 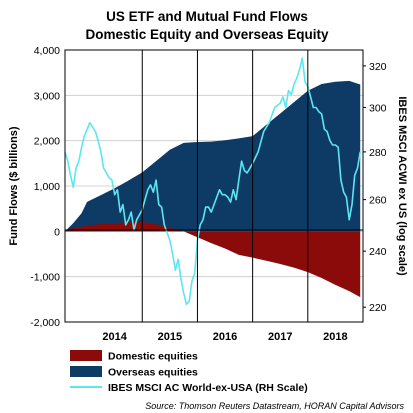 I want to click on legend-item-overseas: Overseas equities, so click(x=134, y=372).